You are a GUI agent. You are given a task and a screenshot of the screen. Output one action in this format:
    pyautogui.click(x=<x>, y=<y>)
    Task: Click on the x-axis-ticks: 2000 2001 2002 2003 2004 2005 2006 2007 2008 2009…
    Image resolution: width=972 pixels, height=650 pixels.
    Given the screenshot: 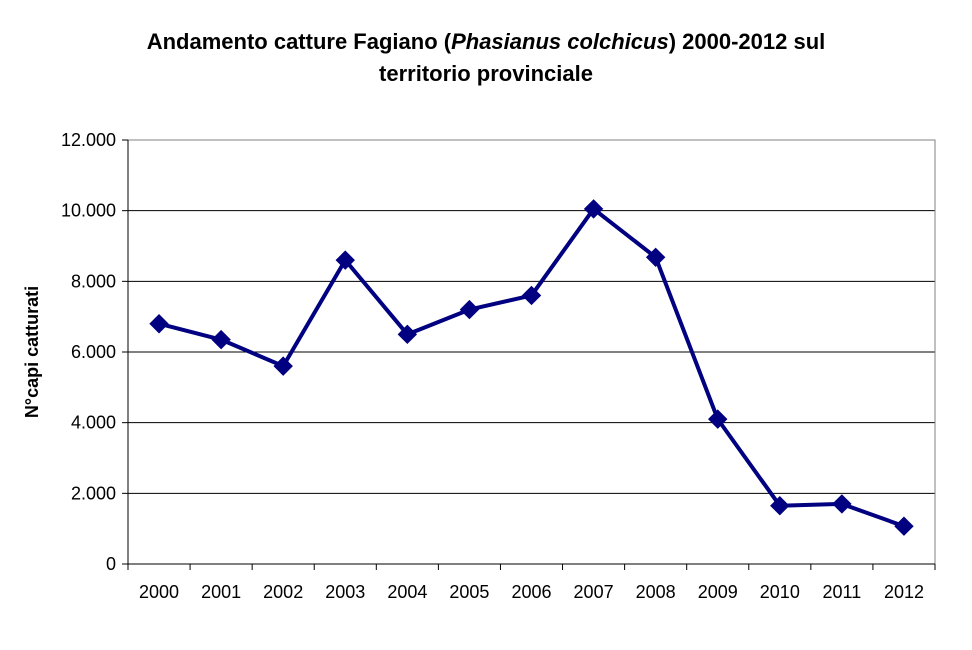 What is the action you would take?
    pyautogui.click(x=531, y=583)
    